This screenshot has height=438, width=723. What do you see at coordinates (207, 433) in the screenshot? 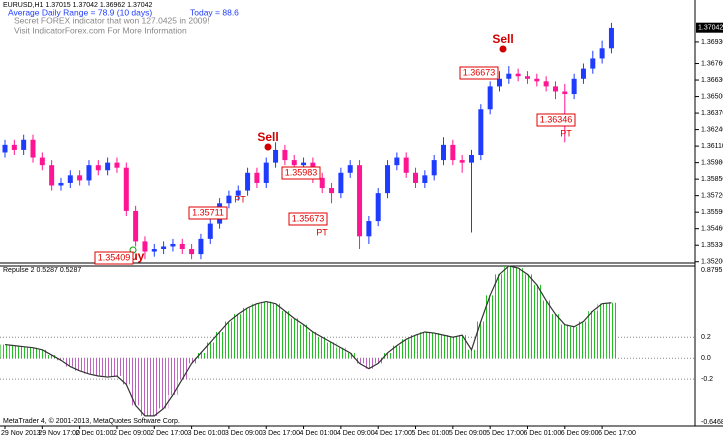
I see `x-tick-label: 3 Dec 01:00` at bounding box center [207, 433].